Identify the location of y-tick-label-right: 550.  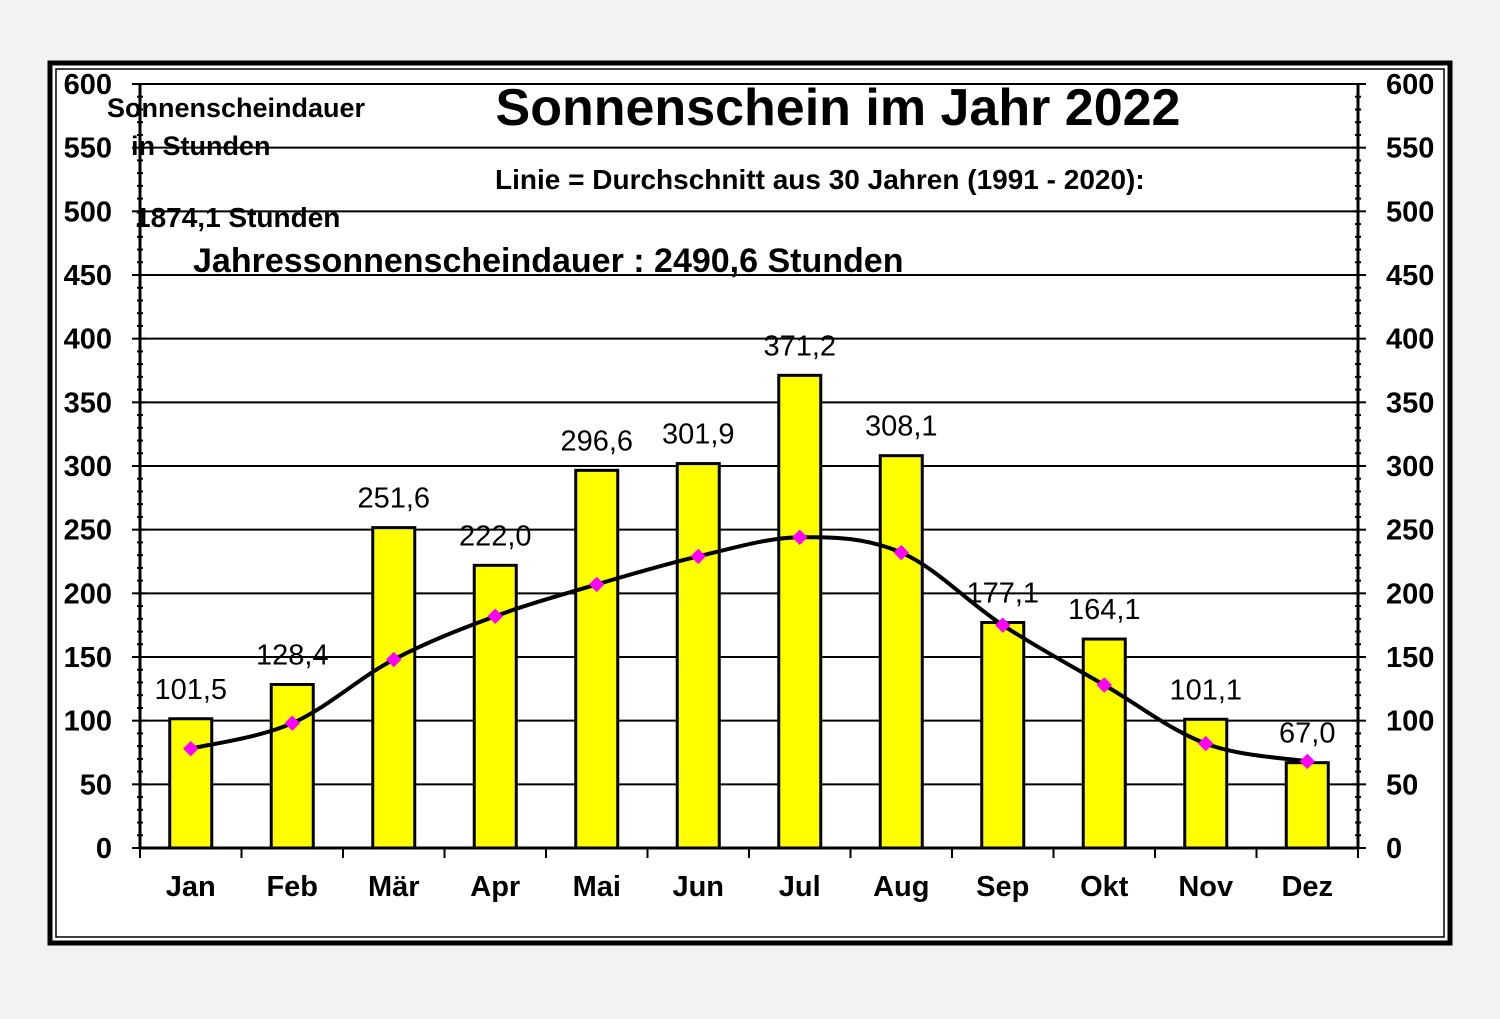
(1410, 149).